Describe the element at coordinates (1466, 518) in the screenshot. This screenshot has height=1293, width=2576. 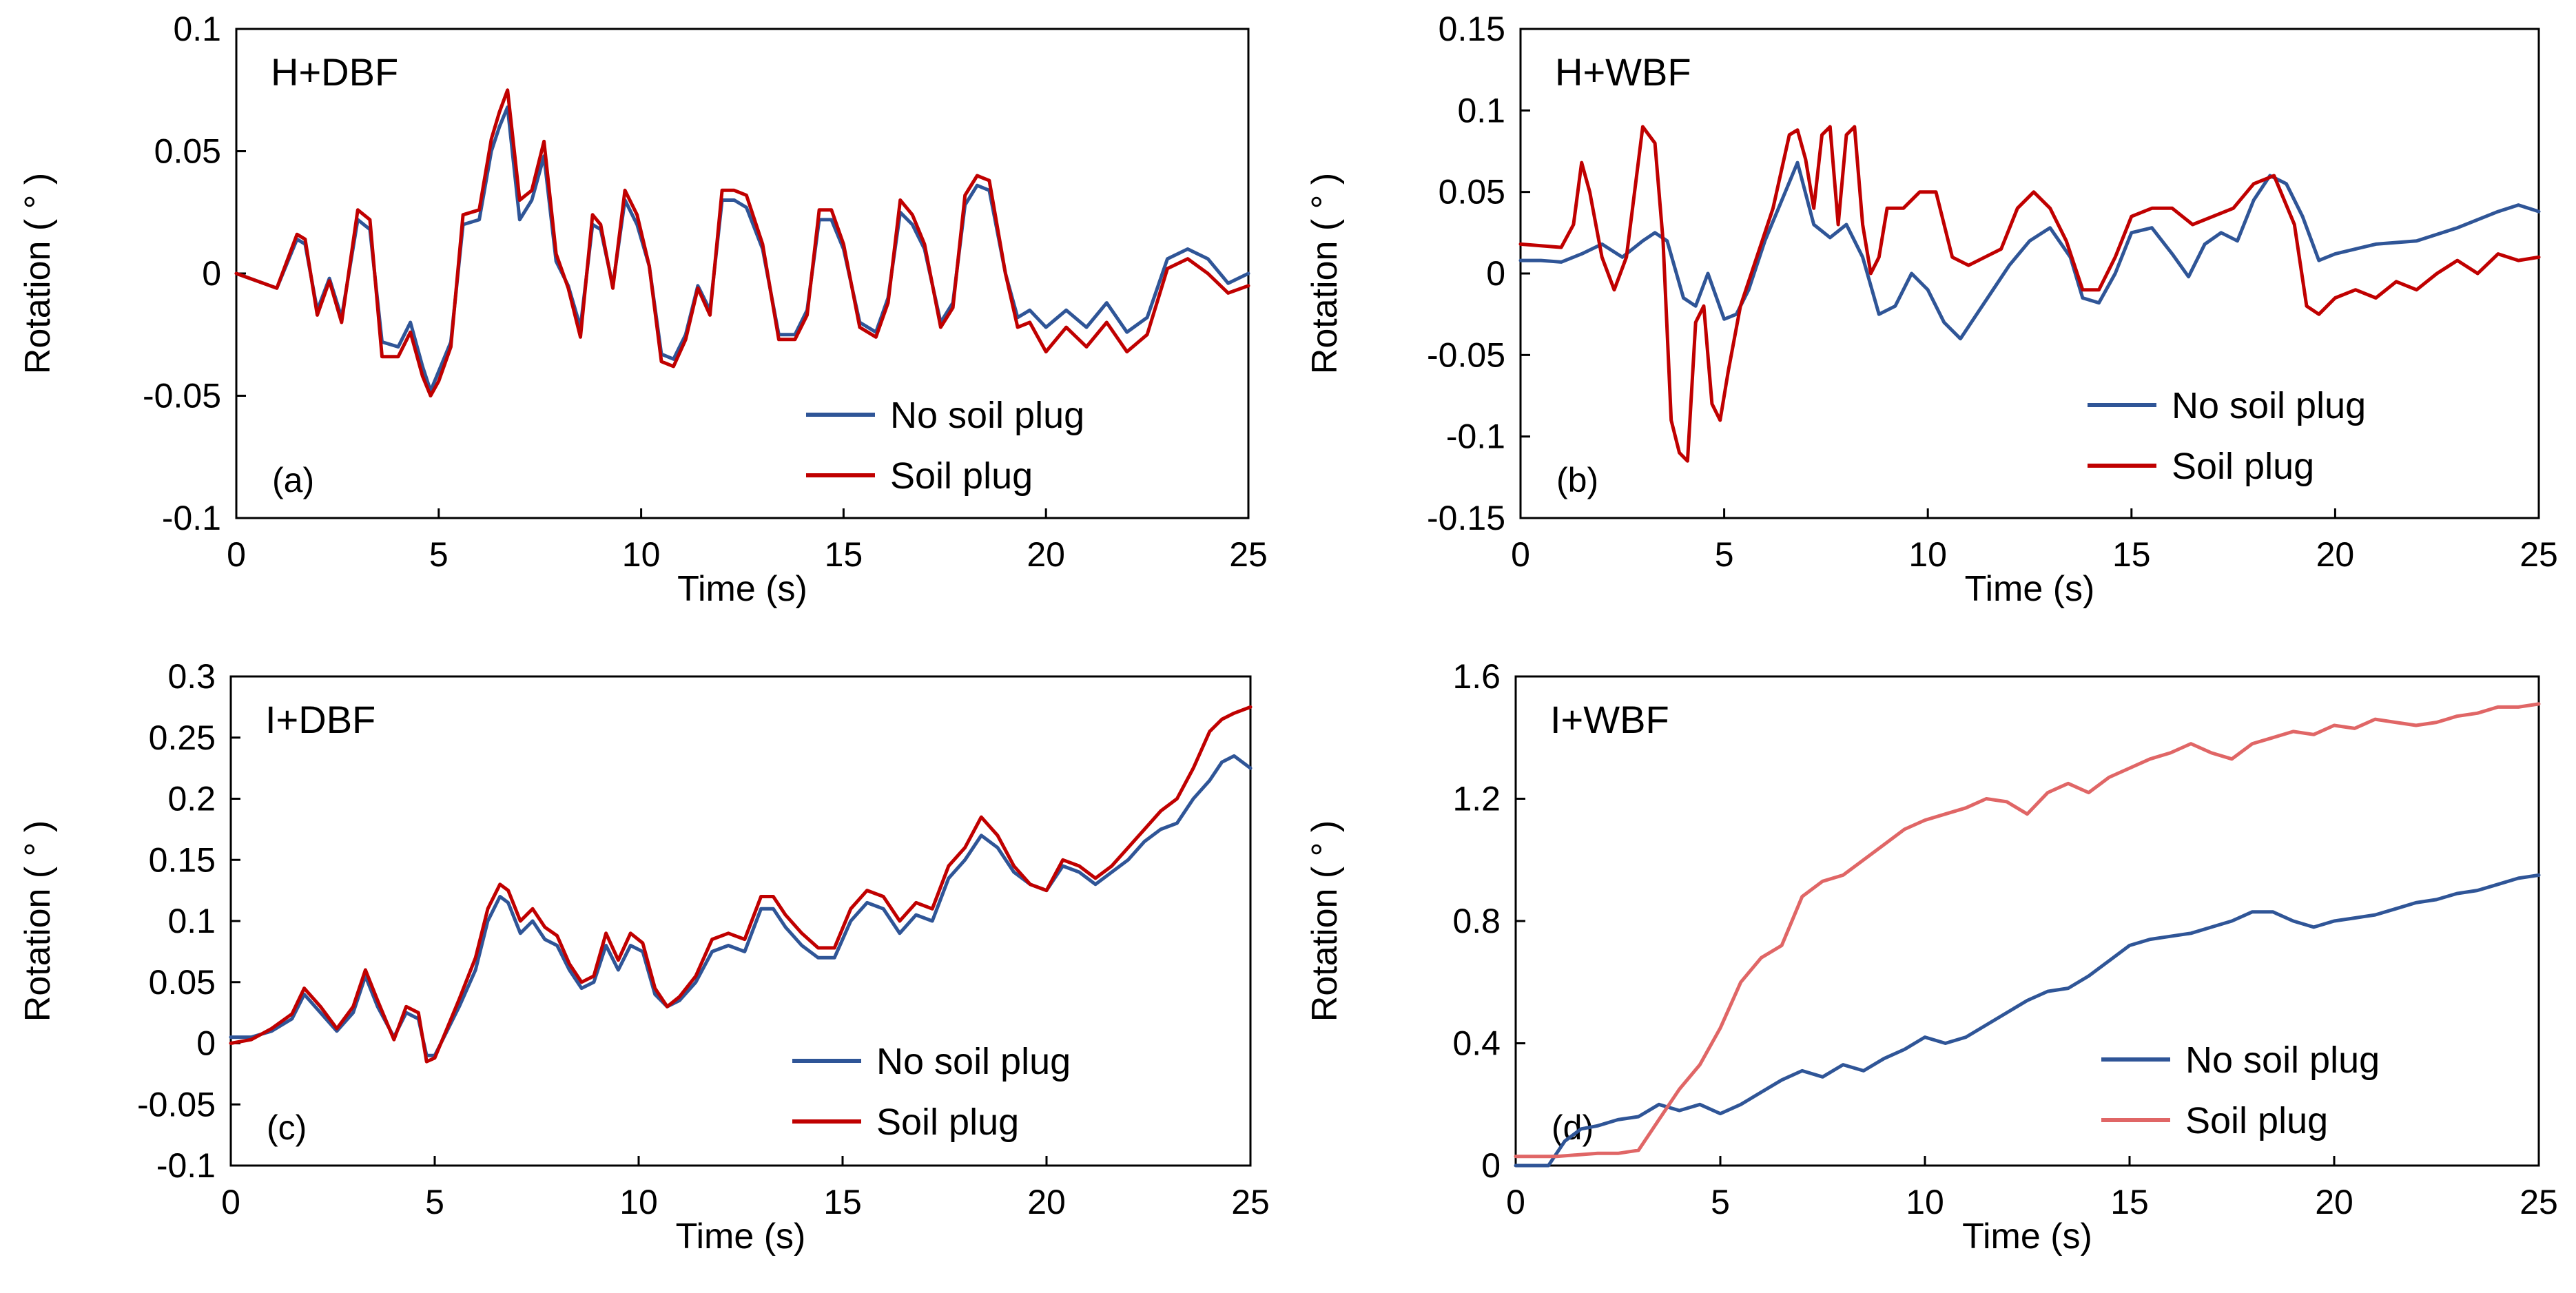
I see `y-tick-label: -0.15` at that location.